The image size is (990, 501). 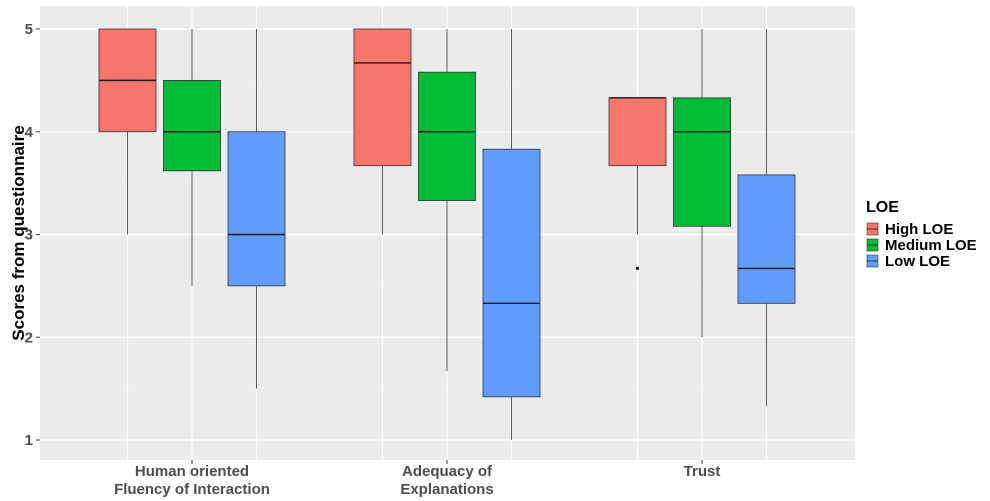 I want to click on y-tick-label: 3, so click(x=29, y=235).